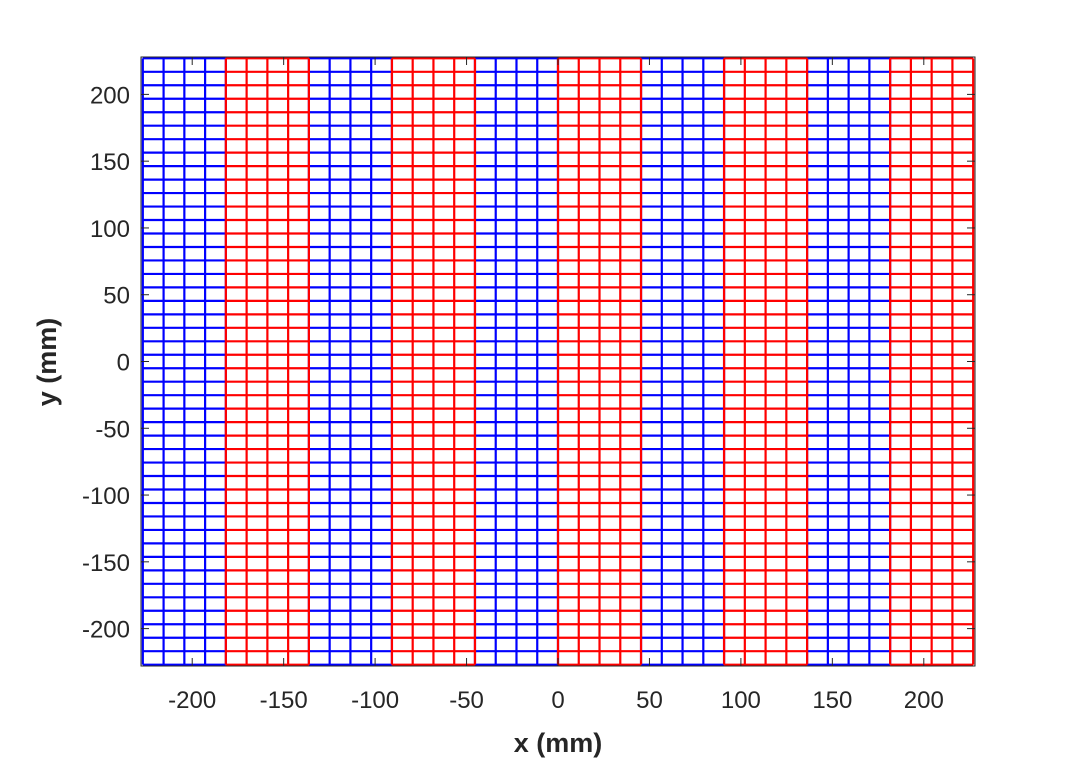  I want to click on x-tick-label: -50, so click(466, 700).